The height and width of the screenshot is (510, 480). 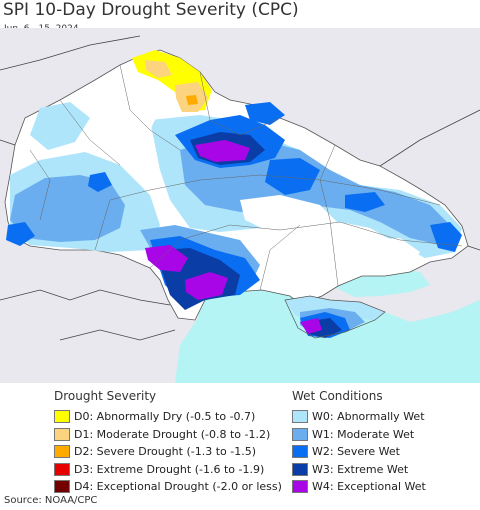 I want to click on wet-legend-heading: Wet Conditions, so click(x=337, y=396).